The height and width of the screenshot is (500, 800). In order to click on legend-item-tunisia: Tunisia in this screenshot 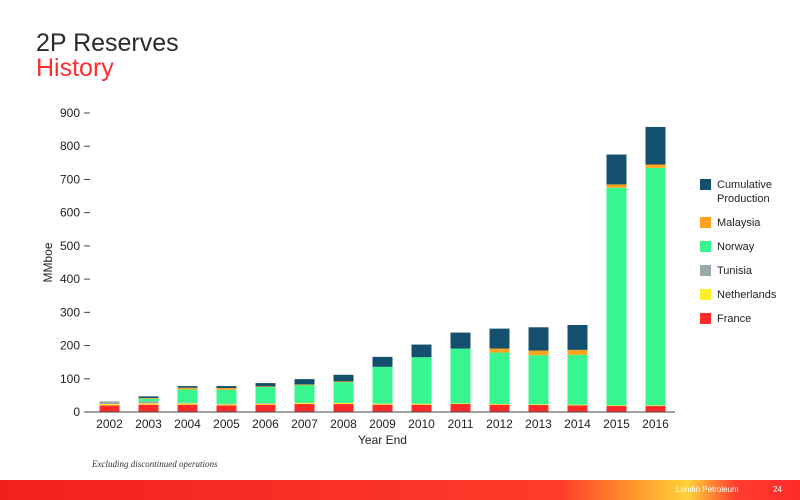, I will do `click(748, 271)`.